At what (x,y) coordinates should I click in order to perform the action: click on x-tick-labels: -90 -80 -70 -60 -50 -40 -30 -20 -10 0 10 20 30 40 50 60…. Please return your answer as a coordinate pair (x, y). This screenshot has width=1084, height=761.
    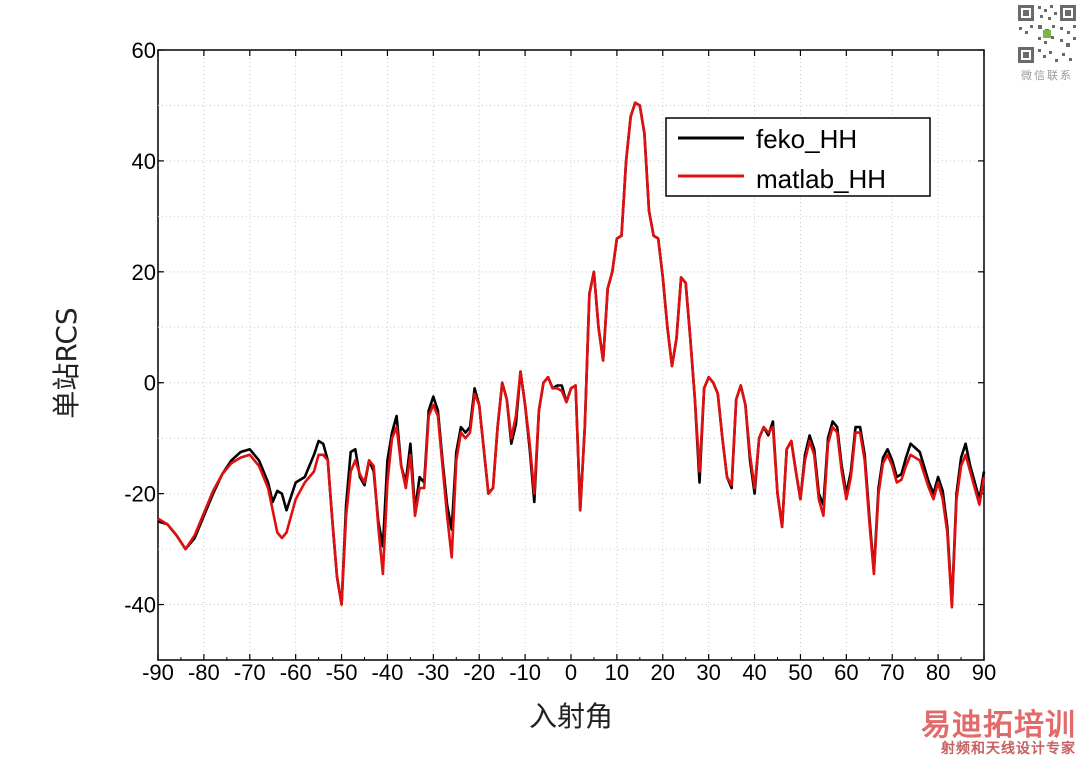
    Looking at the image, I should click on (569, 672).